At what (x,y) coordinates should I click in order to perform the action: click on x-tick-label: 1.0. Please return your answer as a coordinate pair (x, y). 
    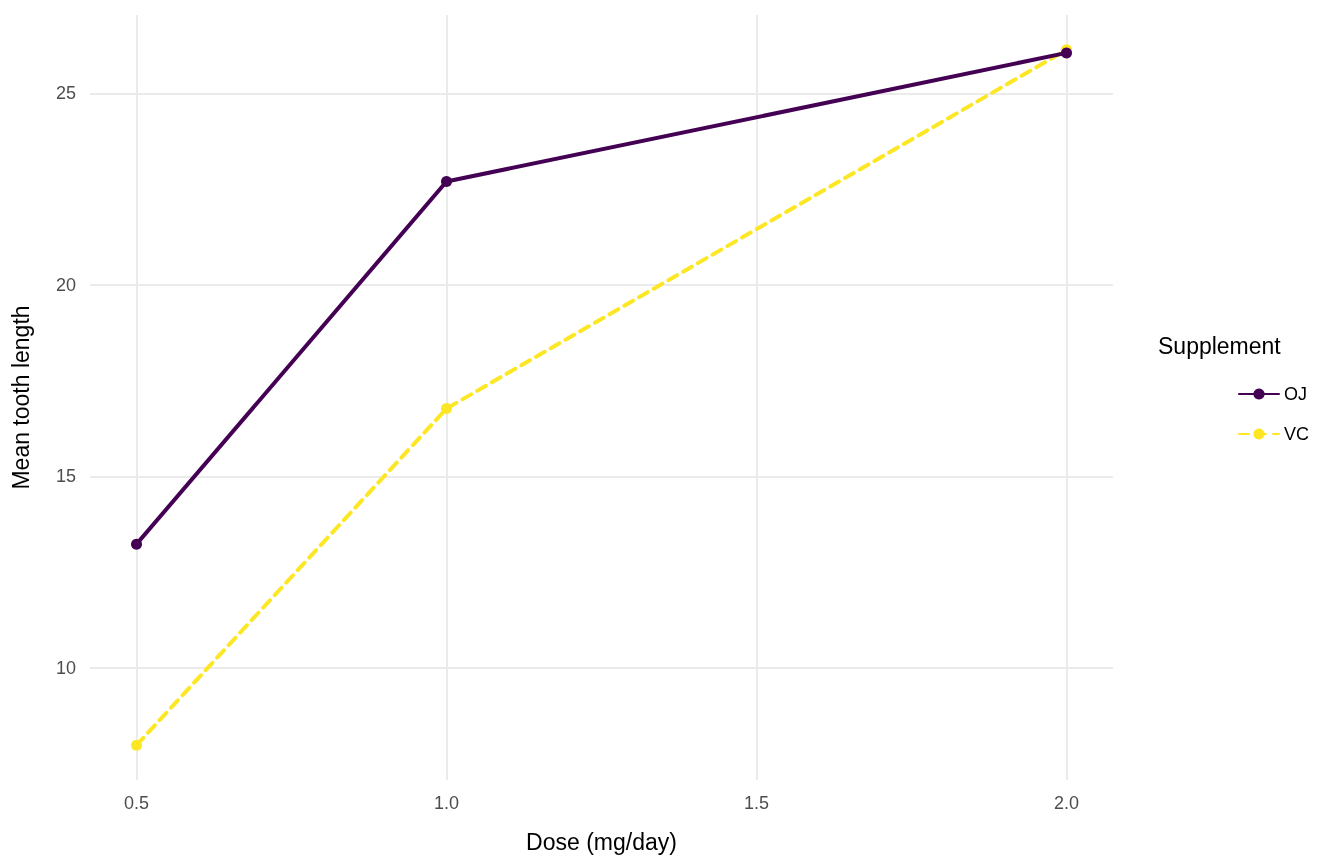
    Looking at the image, I should click on (446, 803).